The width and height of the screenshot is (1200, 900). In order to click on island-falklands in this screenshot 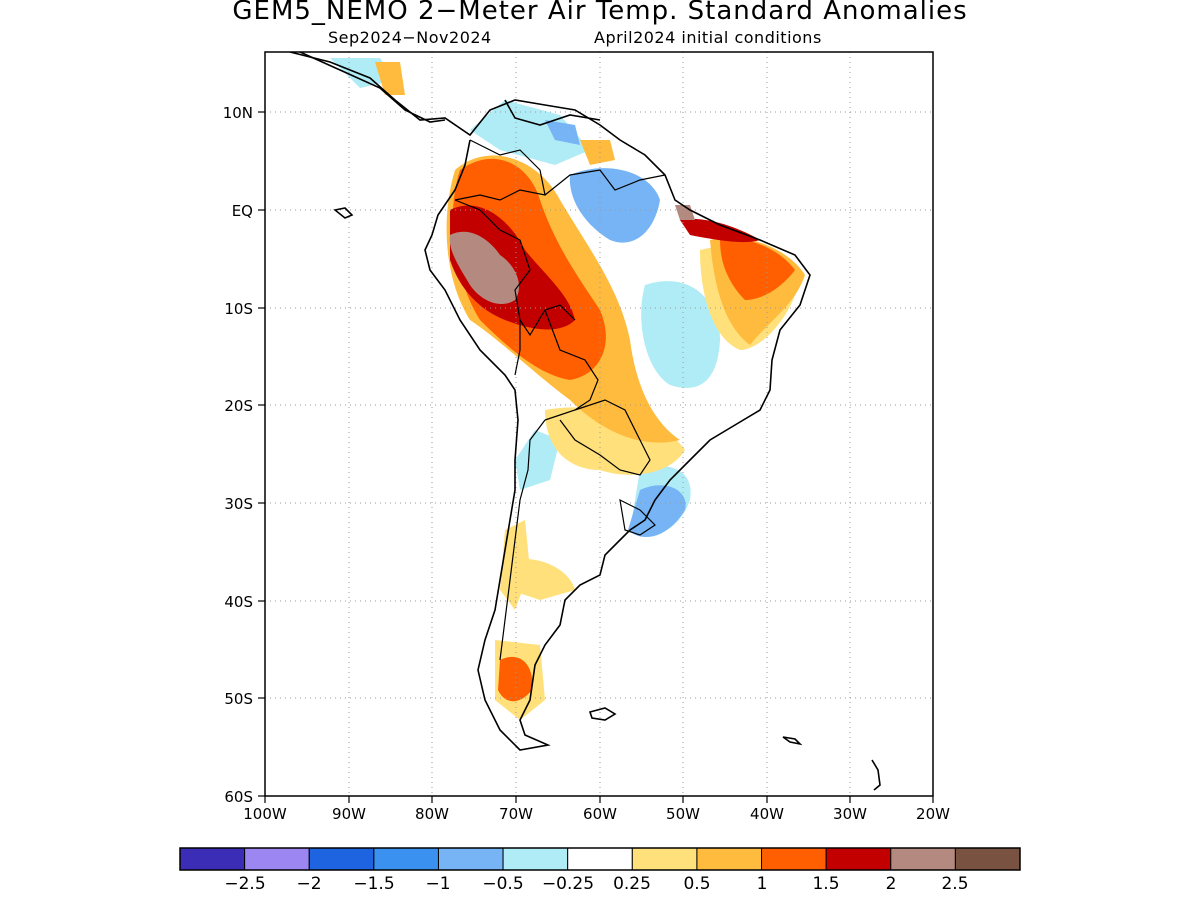, I will do `click(602, 714)`.